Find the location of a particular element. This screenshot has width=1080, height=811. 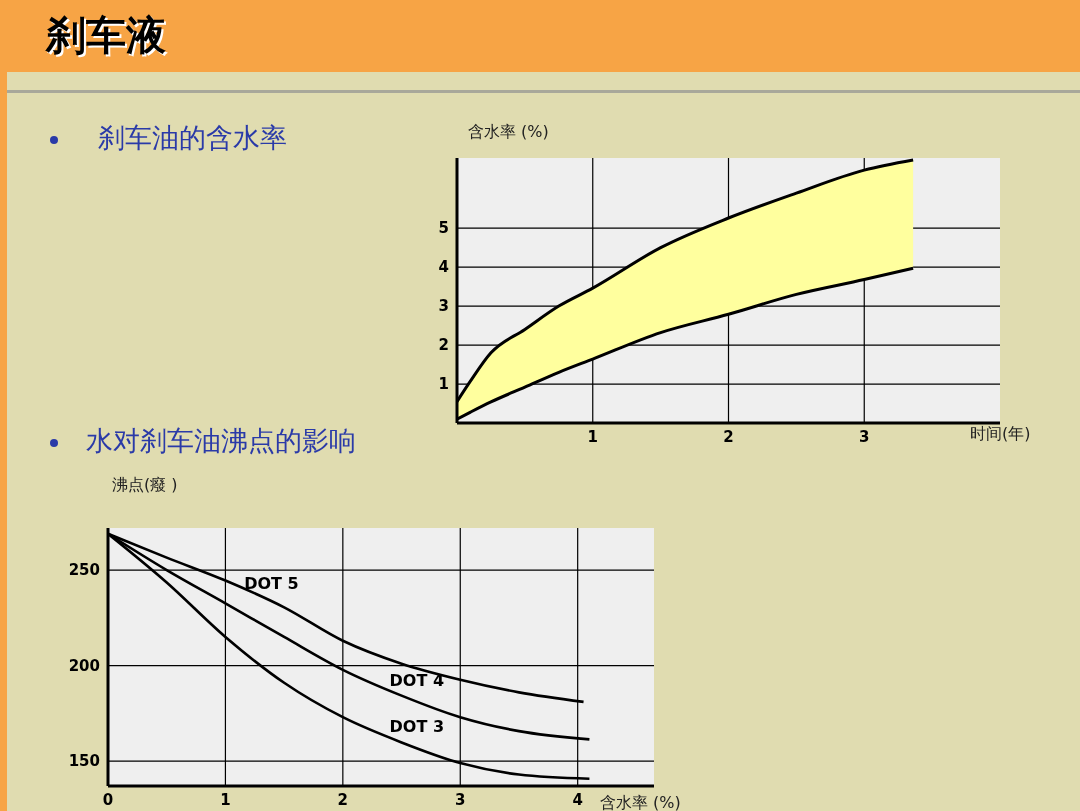

y-tick-label: 200 is located at coordinates (84, 665).